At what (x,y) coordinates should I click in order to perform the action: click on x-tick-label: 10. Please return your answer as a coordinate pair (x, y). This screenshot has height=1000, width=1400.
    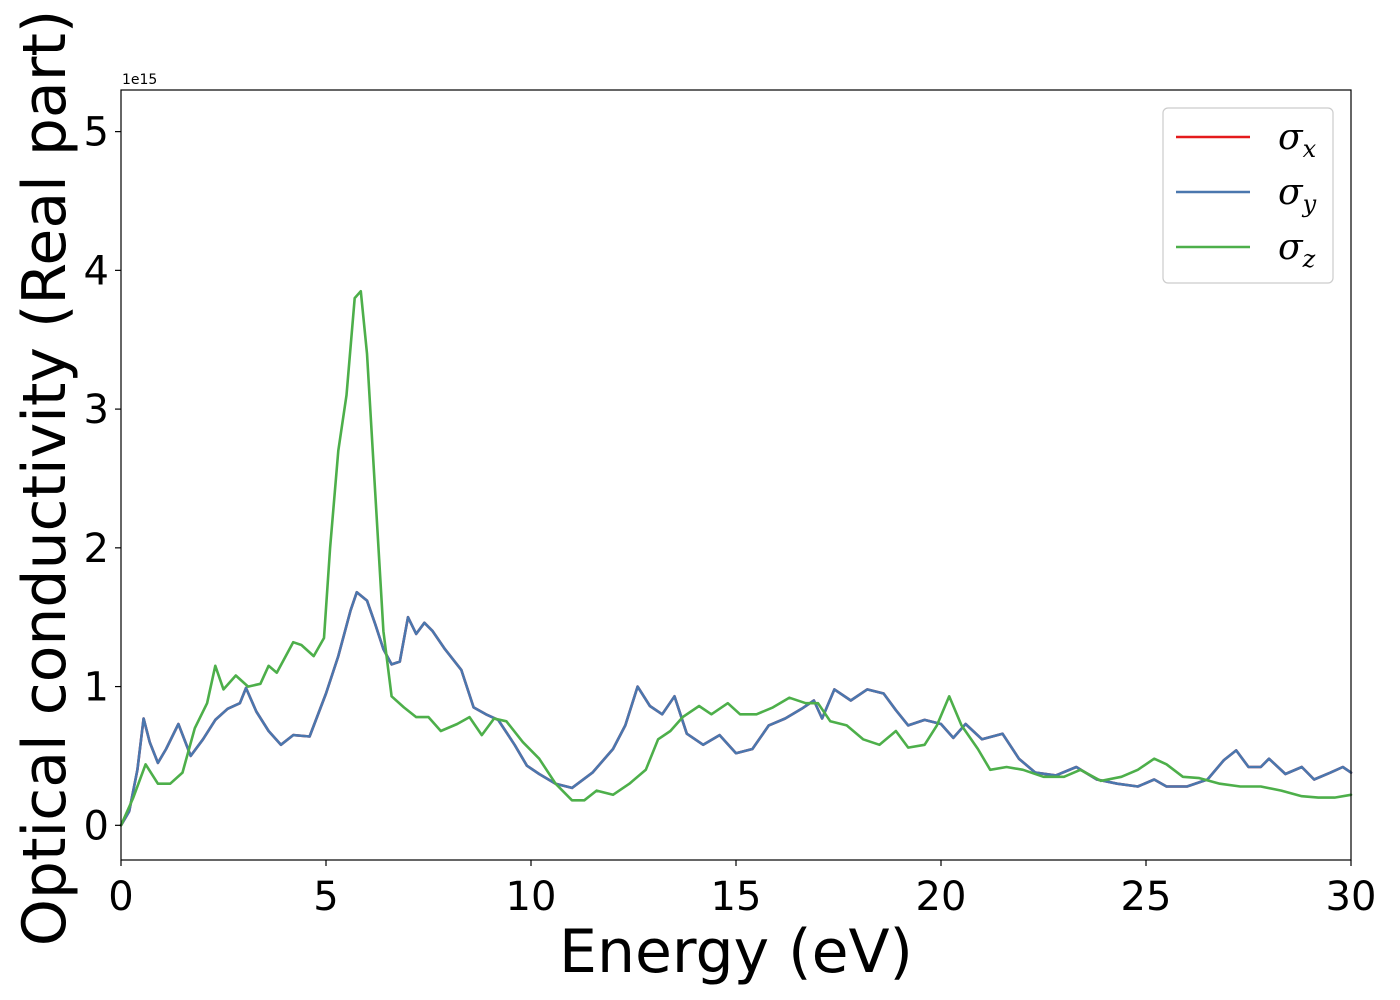
    Looking at the image, I should click on (531, 897).